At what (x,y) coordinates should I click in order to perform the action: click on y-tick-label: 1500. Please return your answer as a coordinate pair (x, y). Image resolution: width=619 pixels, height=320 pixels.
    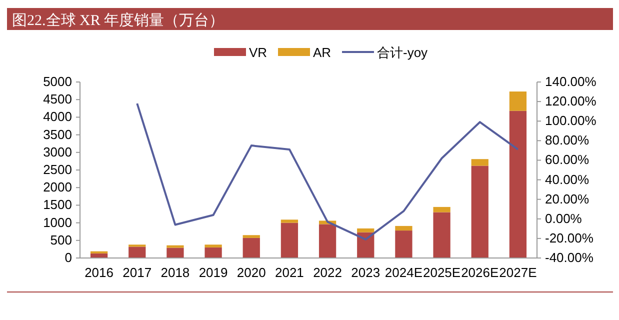
    Looking at the image, I should click on (57, 204).